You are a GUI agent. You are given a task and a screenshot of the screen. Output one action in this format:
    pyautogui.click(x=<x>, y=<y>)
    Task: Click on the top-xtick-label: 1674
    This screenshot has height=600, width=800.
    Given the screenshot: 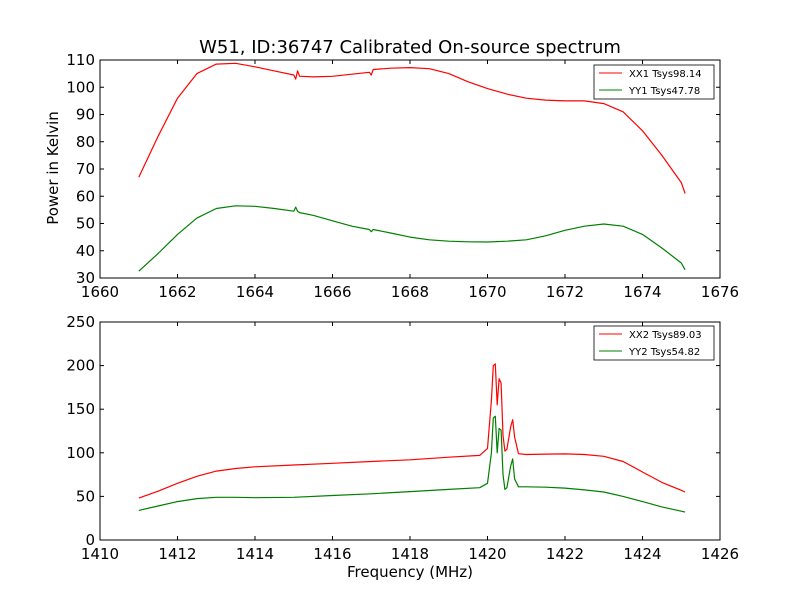 What is the action you would take?
    pyautogui.click(x=642, y=292)
    